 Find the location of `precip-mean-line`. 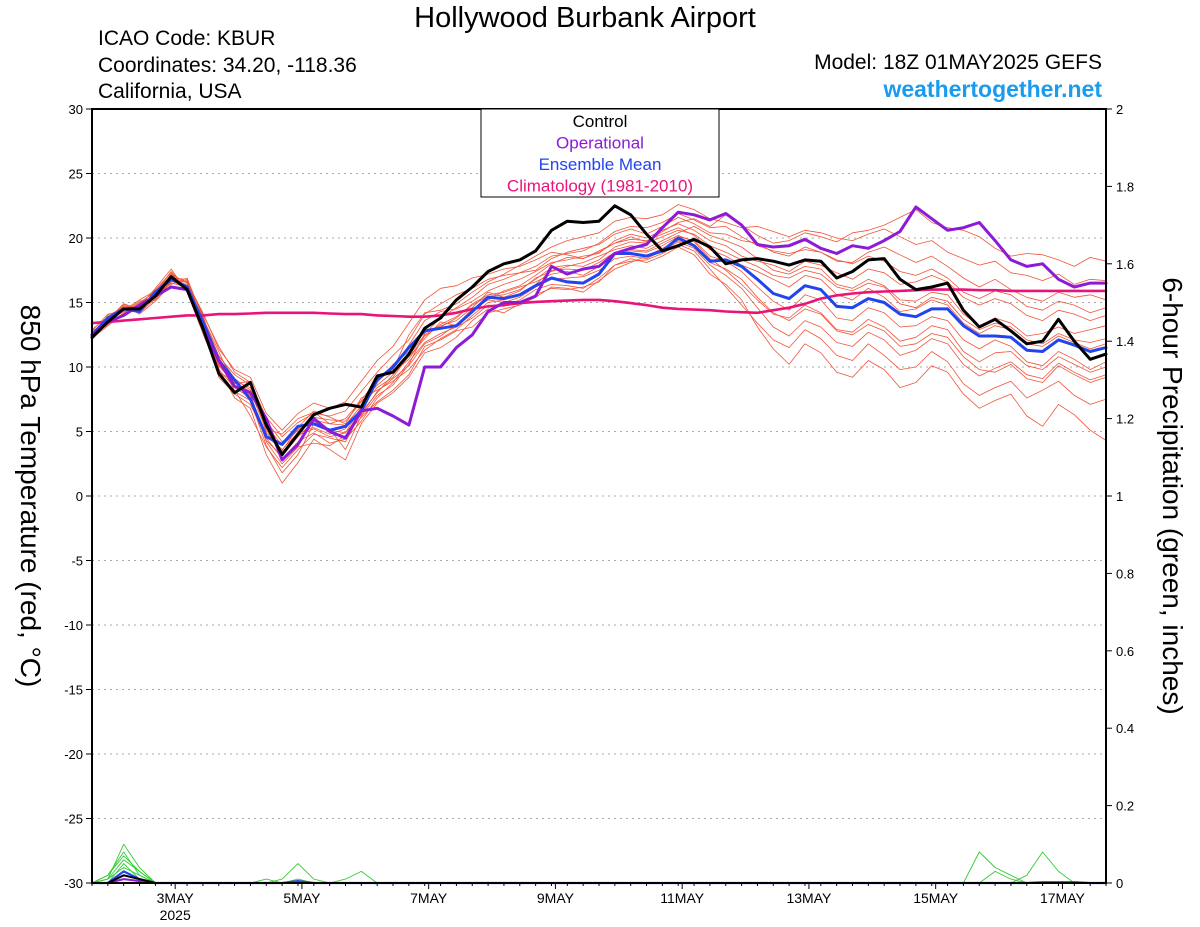

precip-mean-line is located at coordinates (599, 877).